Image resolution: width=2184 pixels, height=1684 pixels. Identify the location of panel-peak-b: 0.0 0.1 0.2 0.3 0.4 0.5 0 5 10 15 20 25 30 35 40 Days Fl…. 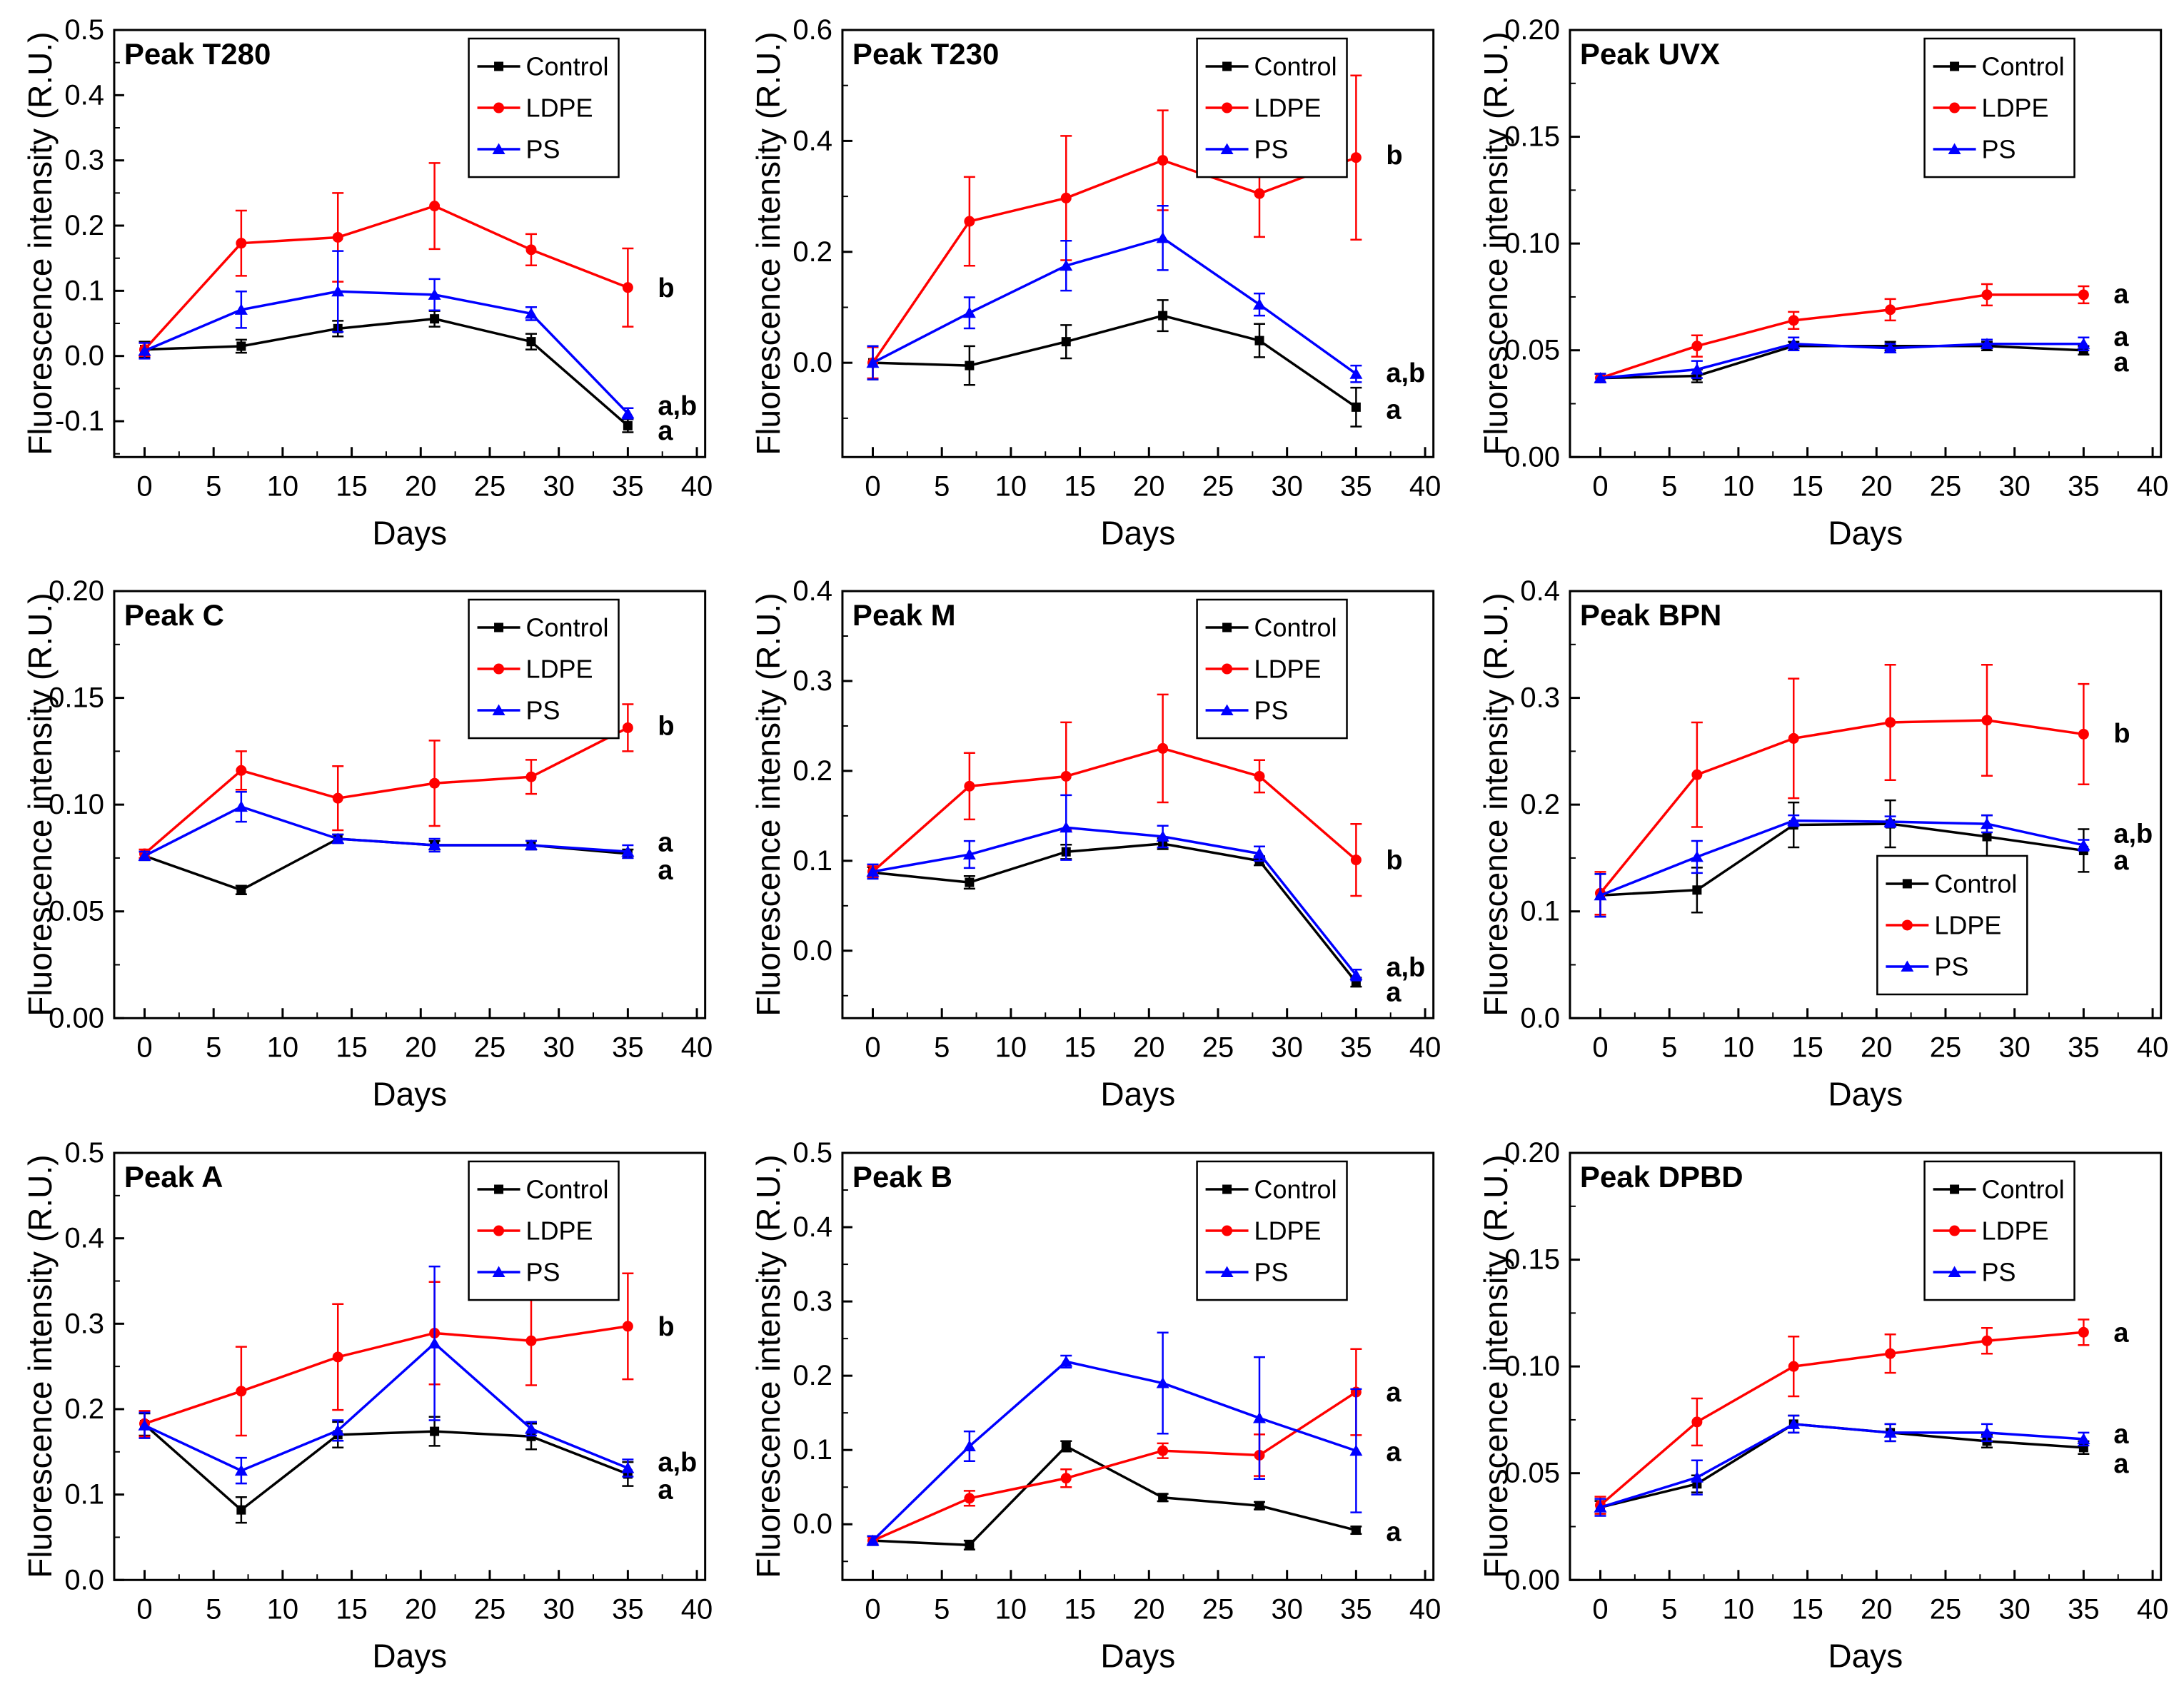
(1092, 1403).